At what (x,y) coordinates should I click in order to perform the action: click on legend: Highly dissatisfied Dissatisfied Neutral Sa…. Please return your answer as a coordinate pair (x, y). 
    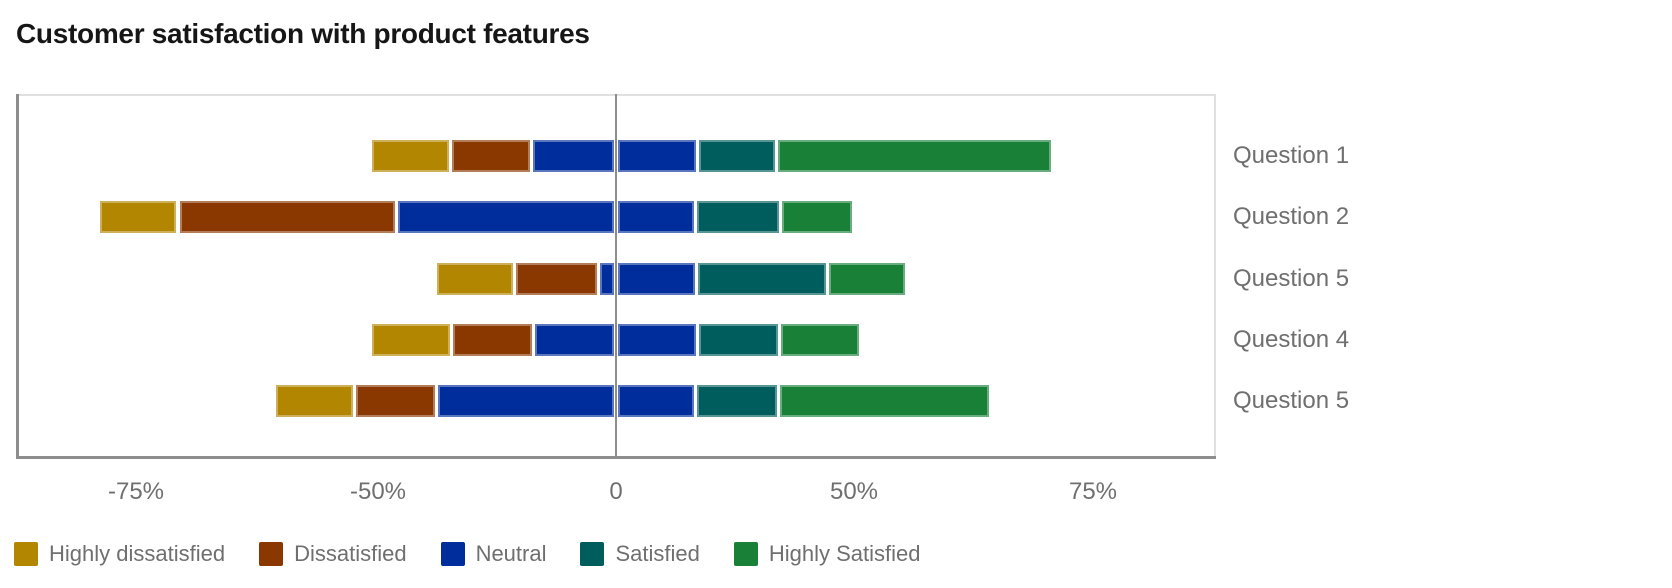
    Looking at the image, I should click on (467, 554).